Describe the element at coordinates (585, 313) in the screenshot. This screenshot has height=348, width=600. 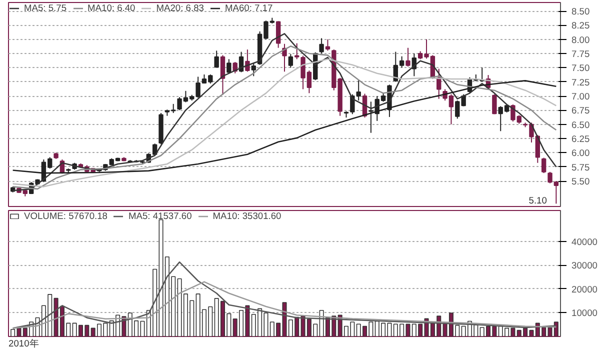
I see `y-tick-label: 10000` at that location.